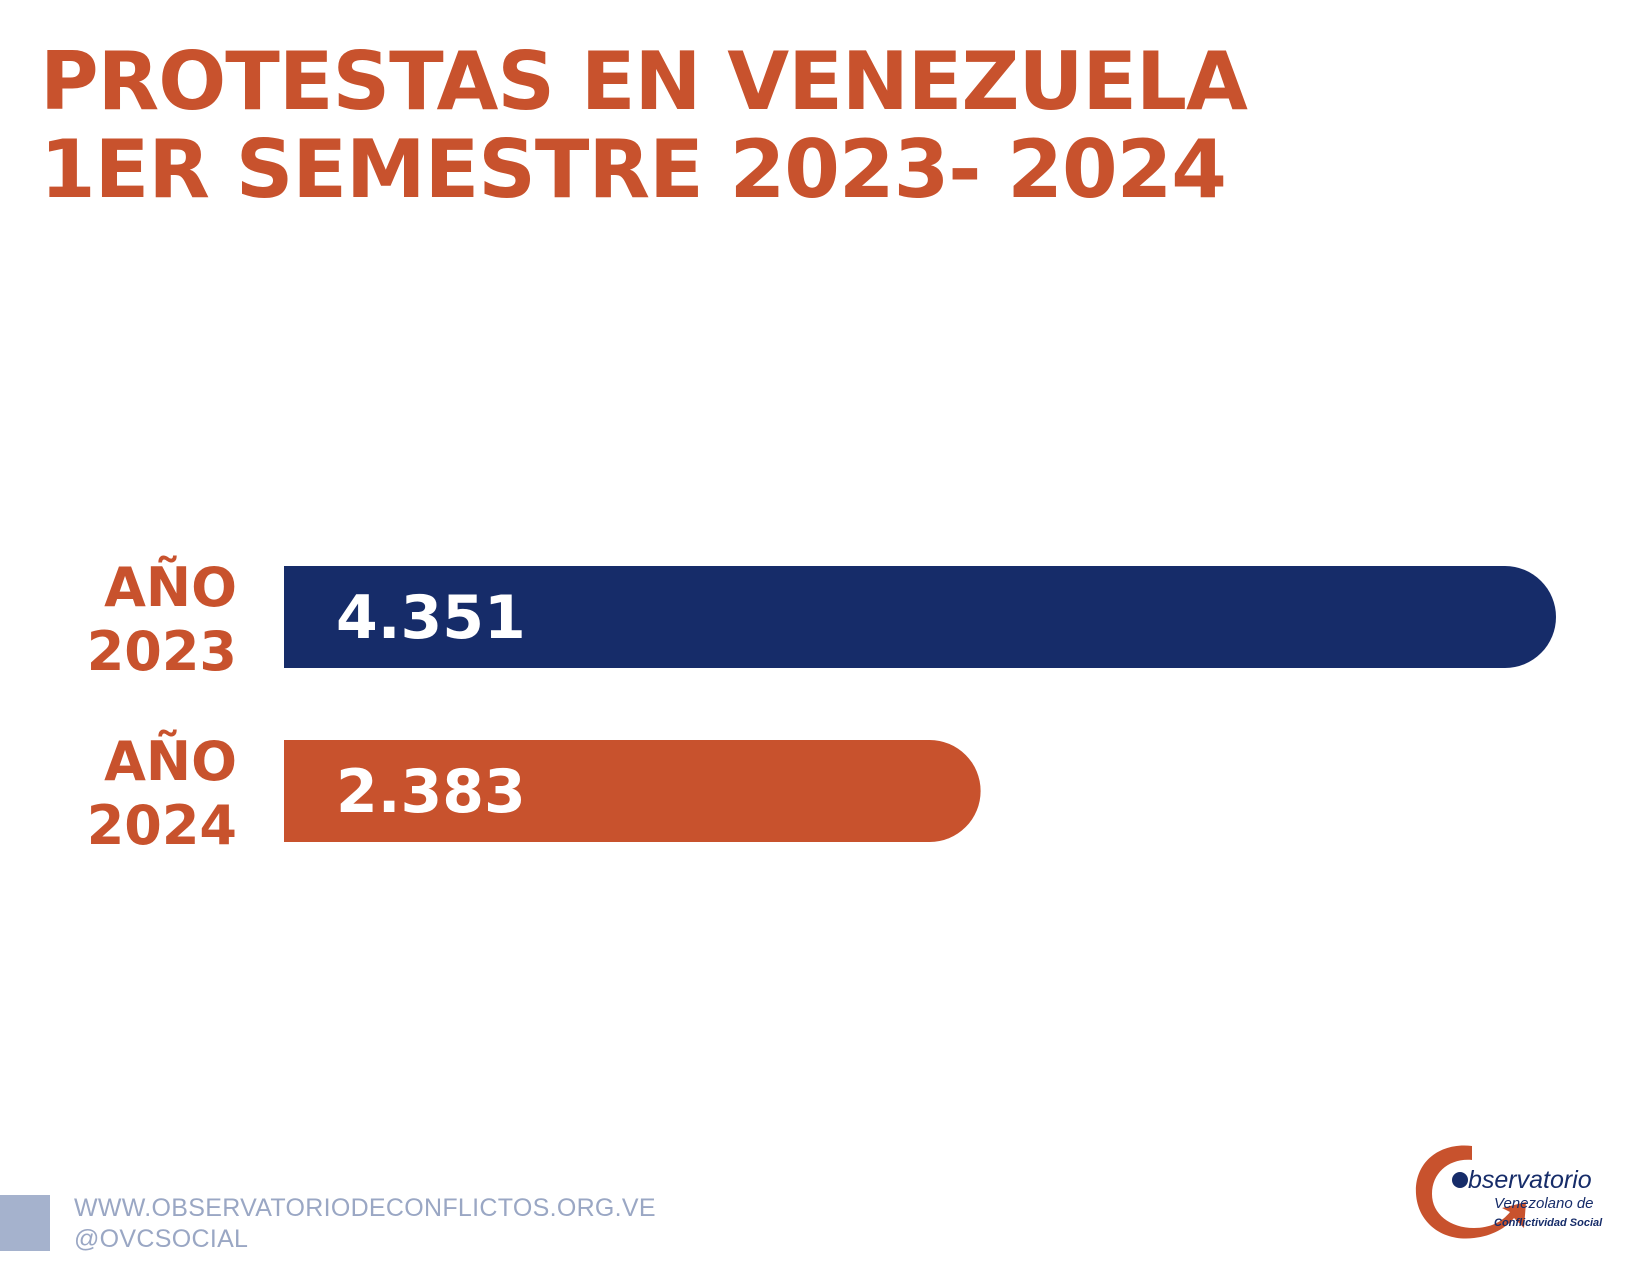 This screenshot has width=1650, height=1275. What do you see at coordinates (632, 791) in the screenshot?
I see `bar-2024` at bounding box center [632, 791].